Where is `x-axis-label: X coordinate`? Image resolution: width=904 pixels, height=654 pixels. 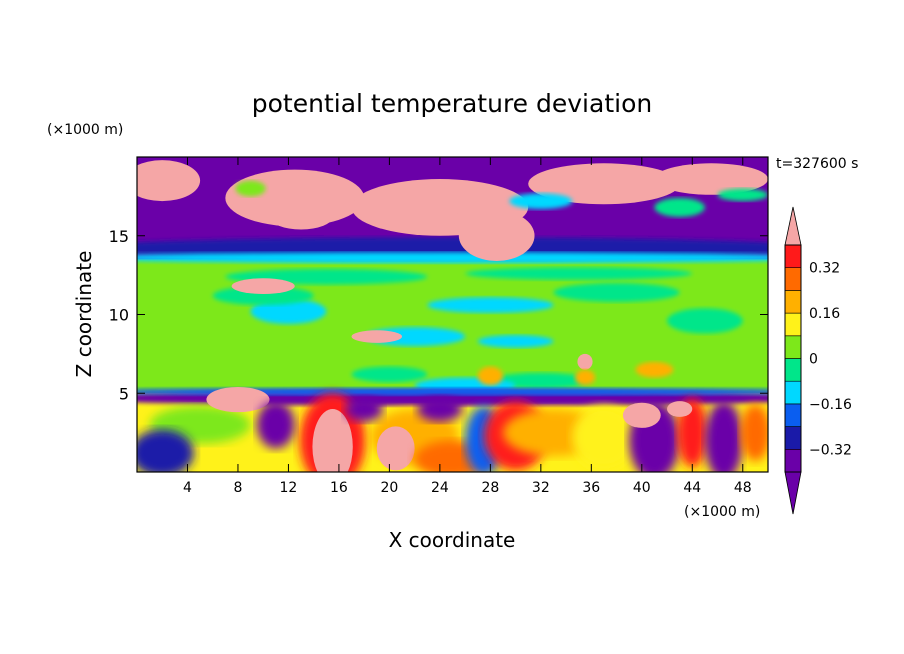 x-axis-label: X coordinate is located at coordinates (452, 540).